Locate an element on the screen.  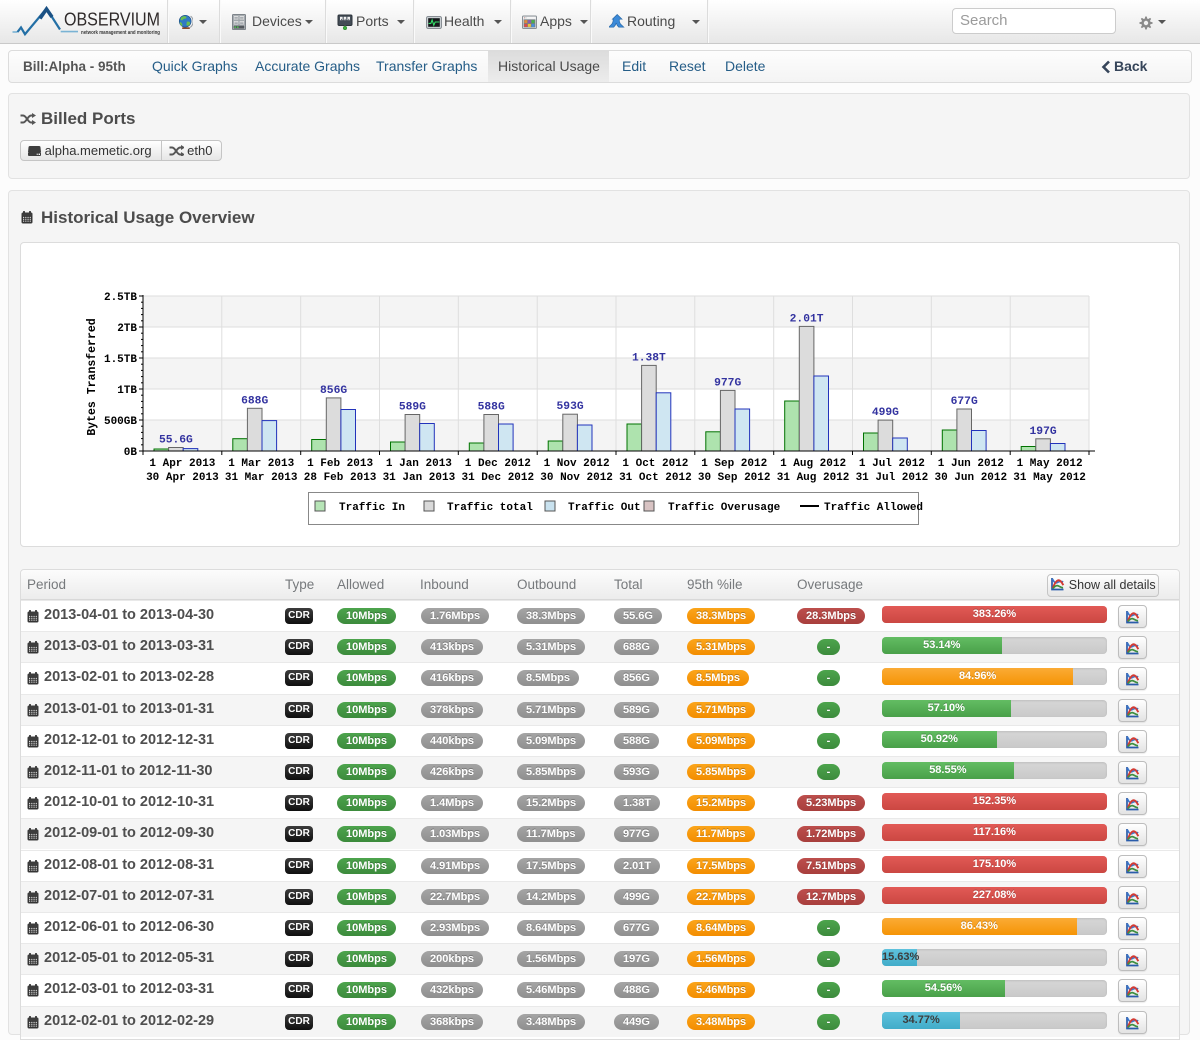
svg-text: 977G is located at coordinates (727, 383).